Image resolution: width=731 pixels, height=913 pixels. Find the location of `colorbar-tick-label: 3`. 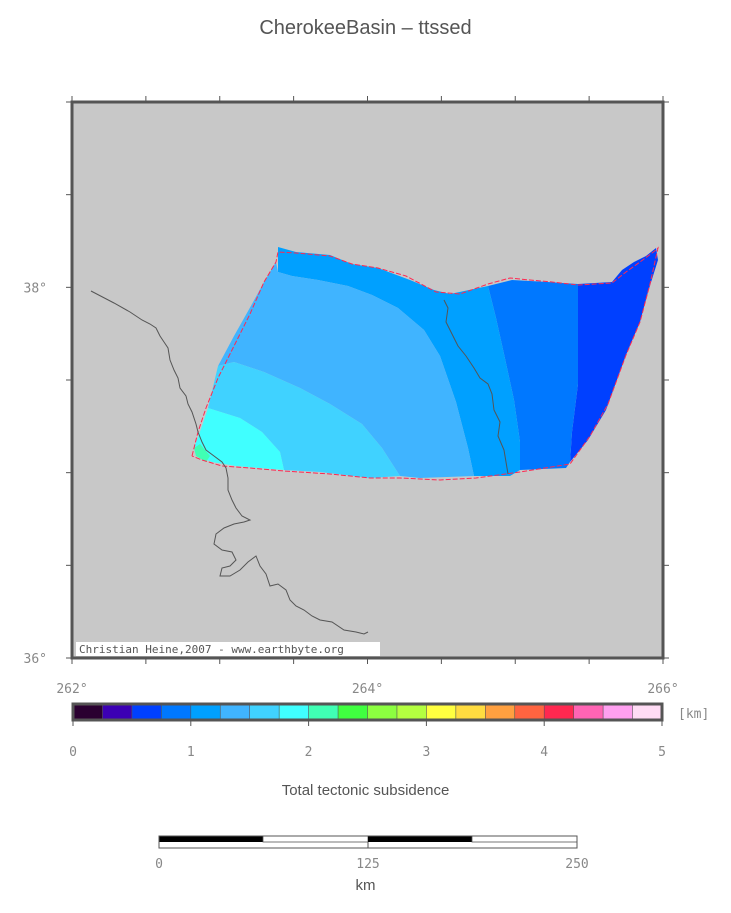

colorbar-tick-label: 3 is located at coordinates (426, 752).